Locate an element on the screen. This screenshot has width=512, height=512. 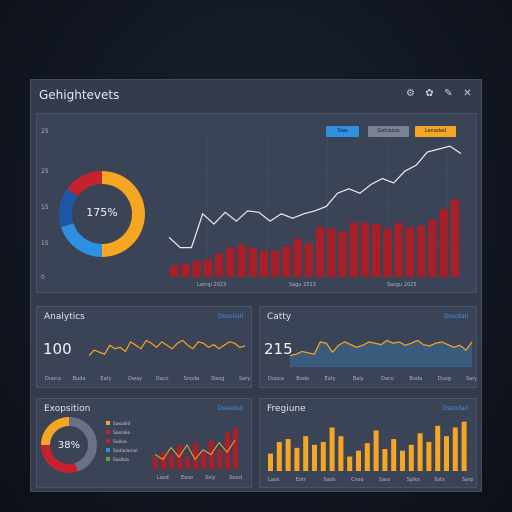
catty-detail-link: Dssotail is located at coordinates (456, 316).